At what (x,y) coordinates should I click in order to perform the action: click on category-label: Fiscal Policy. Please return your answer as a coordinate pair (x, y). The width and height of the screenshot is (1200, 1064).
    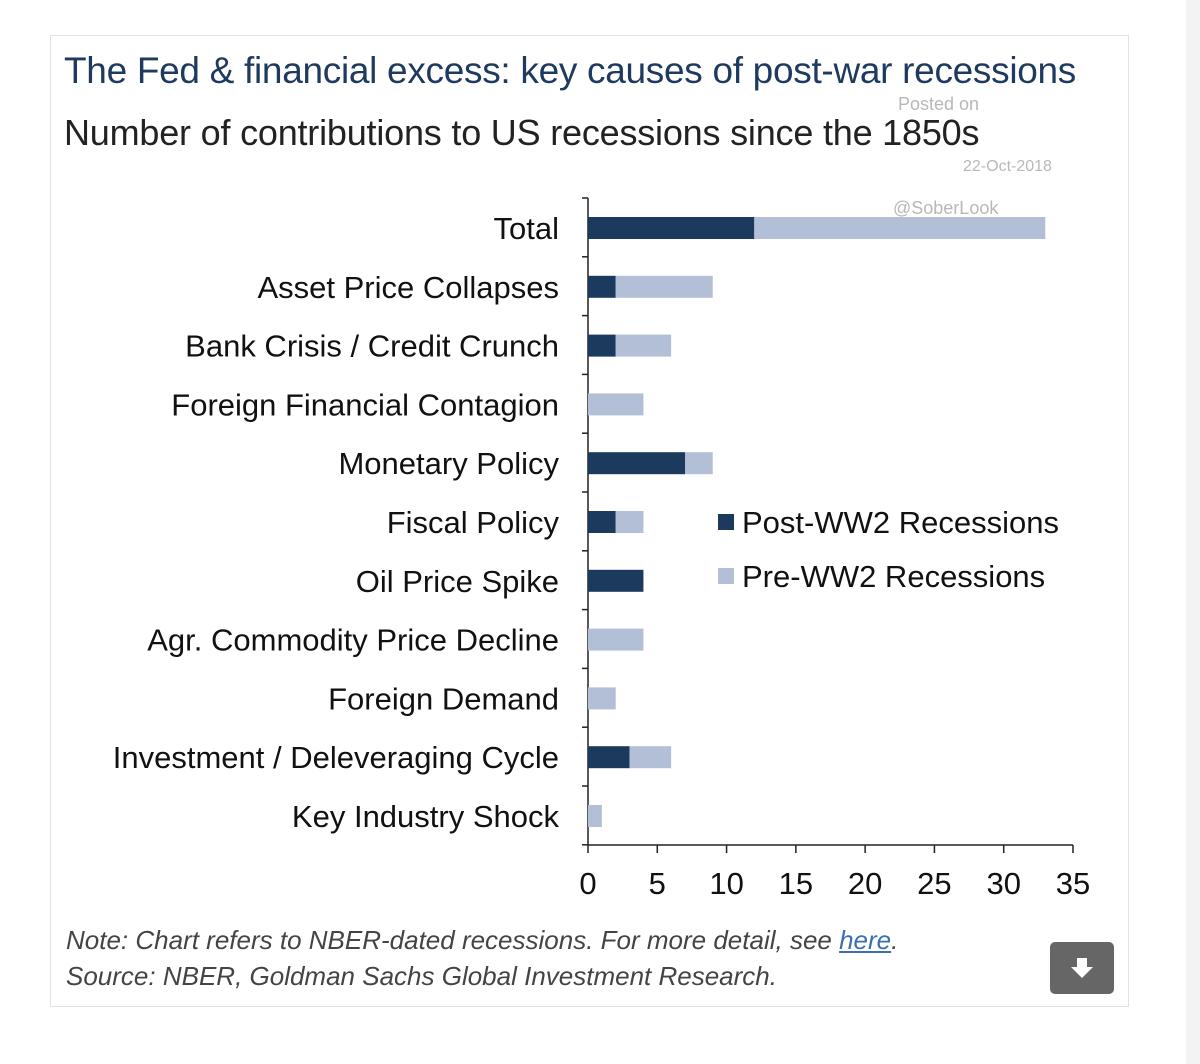
    Looking at the image, I should click on (473, 522).